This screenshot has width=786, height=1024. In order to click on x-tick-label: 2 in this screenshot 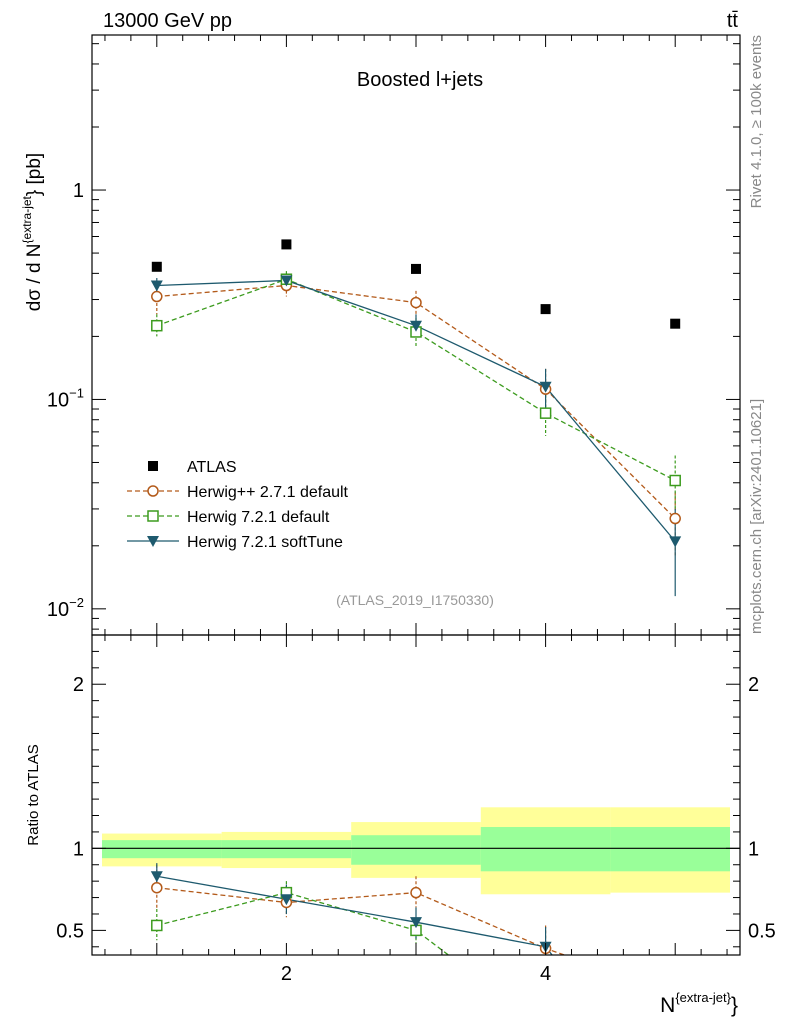, I will do `click(286, 974)`.